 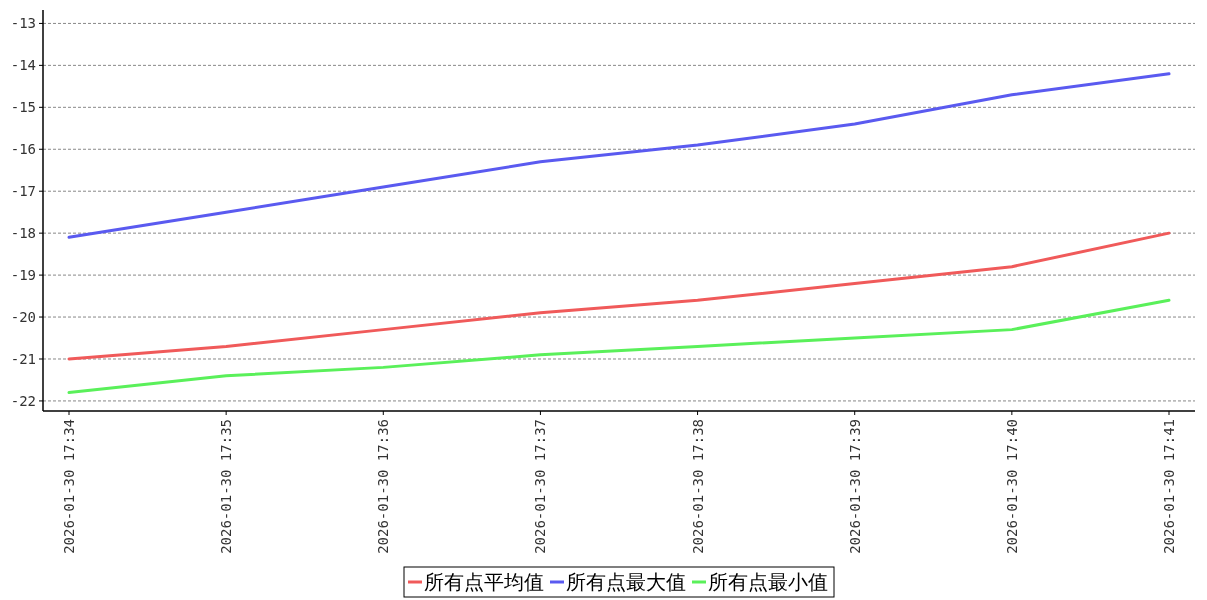 I want to click on x-tick-label: 2026-01-30 17:39, so click(x=854, y=486).